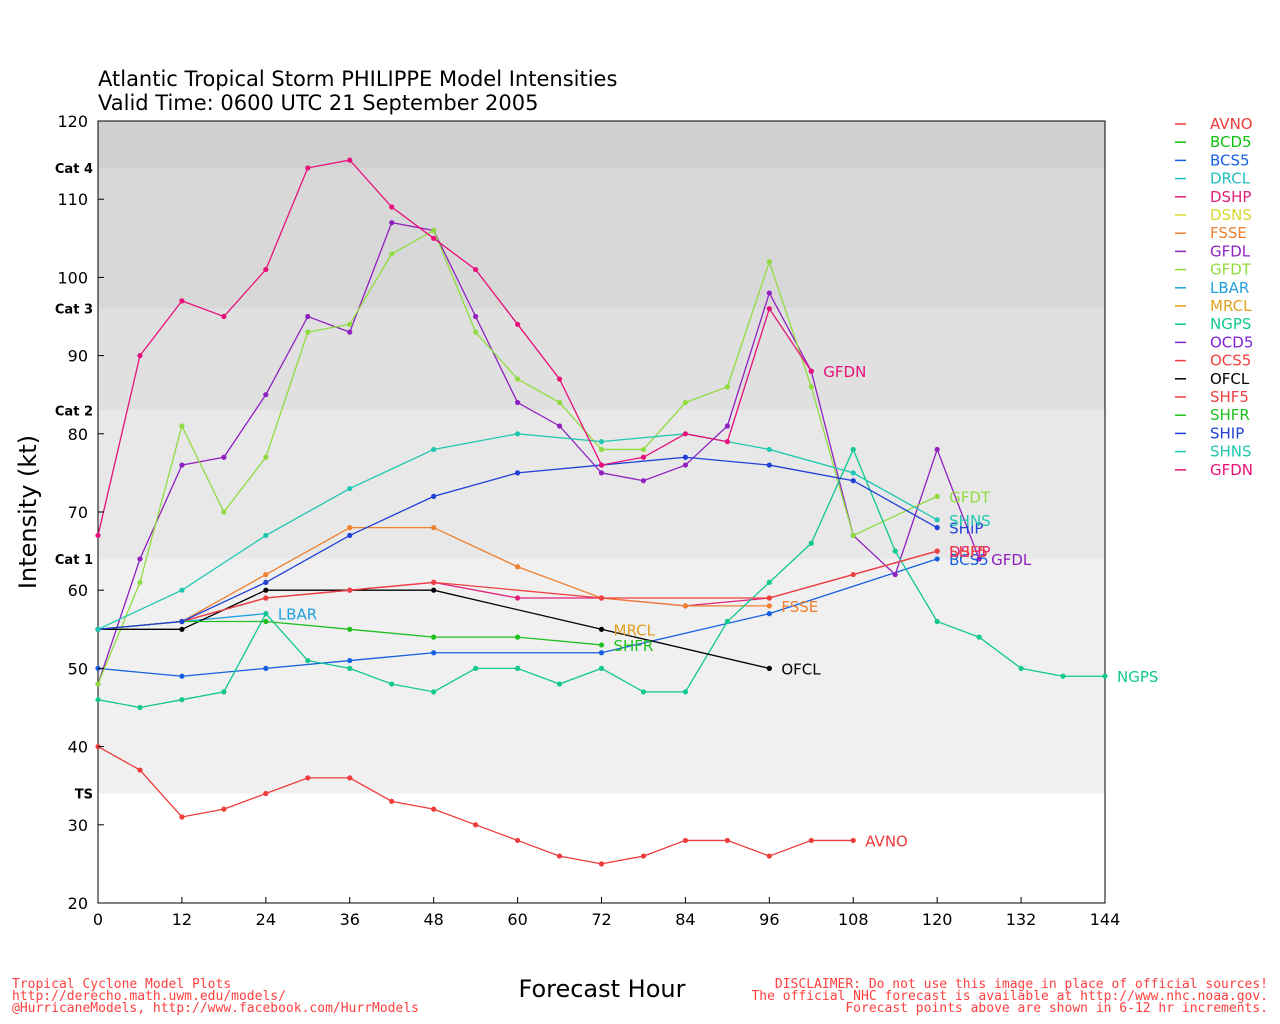  What do you see at coordinates (970, 497) in the screenshot?
I see `end-label-gfdt: GFDT` at bounding box center [970, 497].